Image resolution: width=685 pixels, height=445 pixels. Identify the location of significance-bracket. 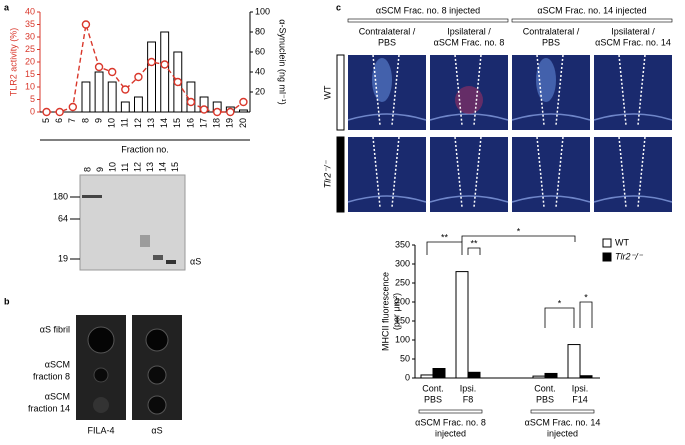
(474, 251).